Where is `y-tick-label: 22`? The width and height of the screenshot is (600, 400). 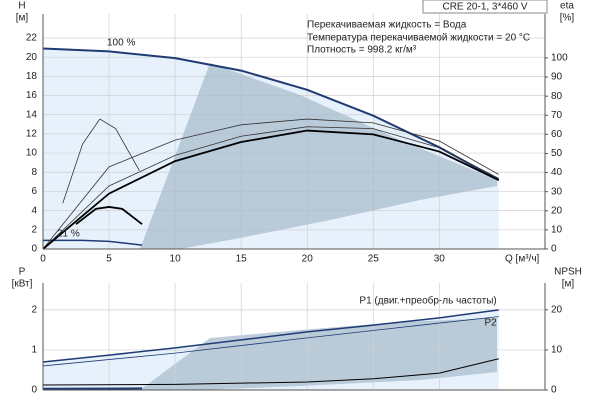 y-tick-label: 22 is located at coordinates (32, 38).